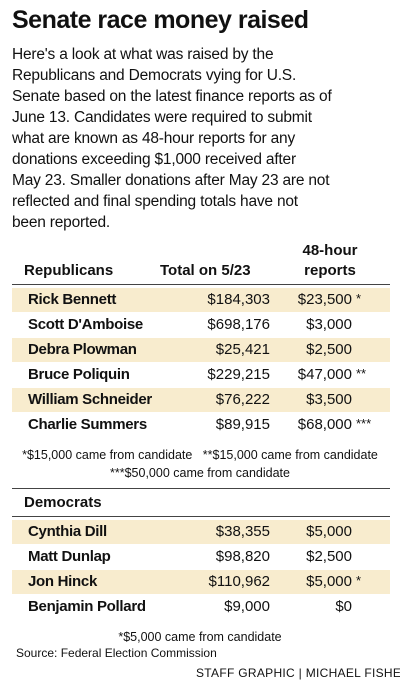  What do you see at coordinates (242, 531) in the screenshot?
I see `total: $38,355` at bounding box center [242, 531].